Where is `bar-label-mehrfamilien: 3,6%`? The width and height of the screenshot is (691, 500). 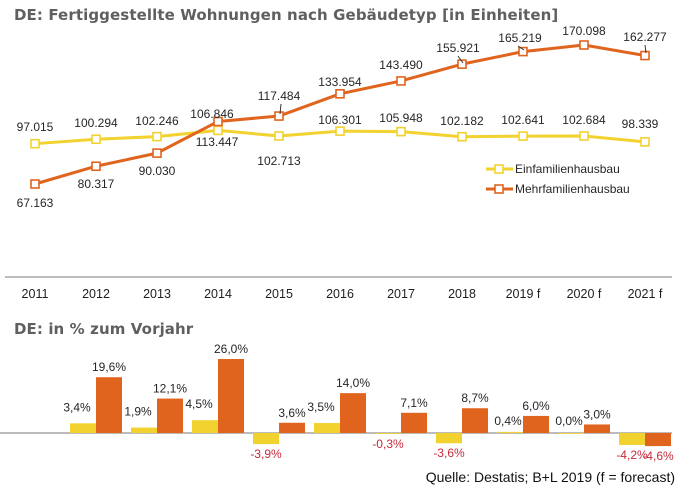
bar-label-mehrfamilien: 3,6% is located at coordinates (292, 413).